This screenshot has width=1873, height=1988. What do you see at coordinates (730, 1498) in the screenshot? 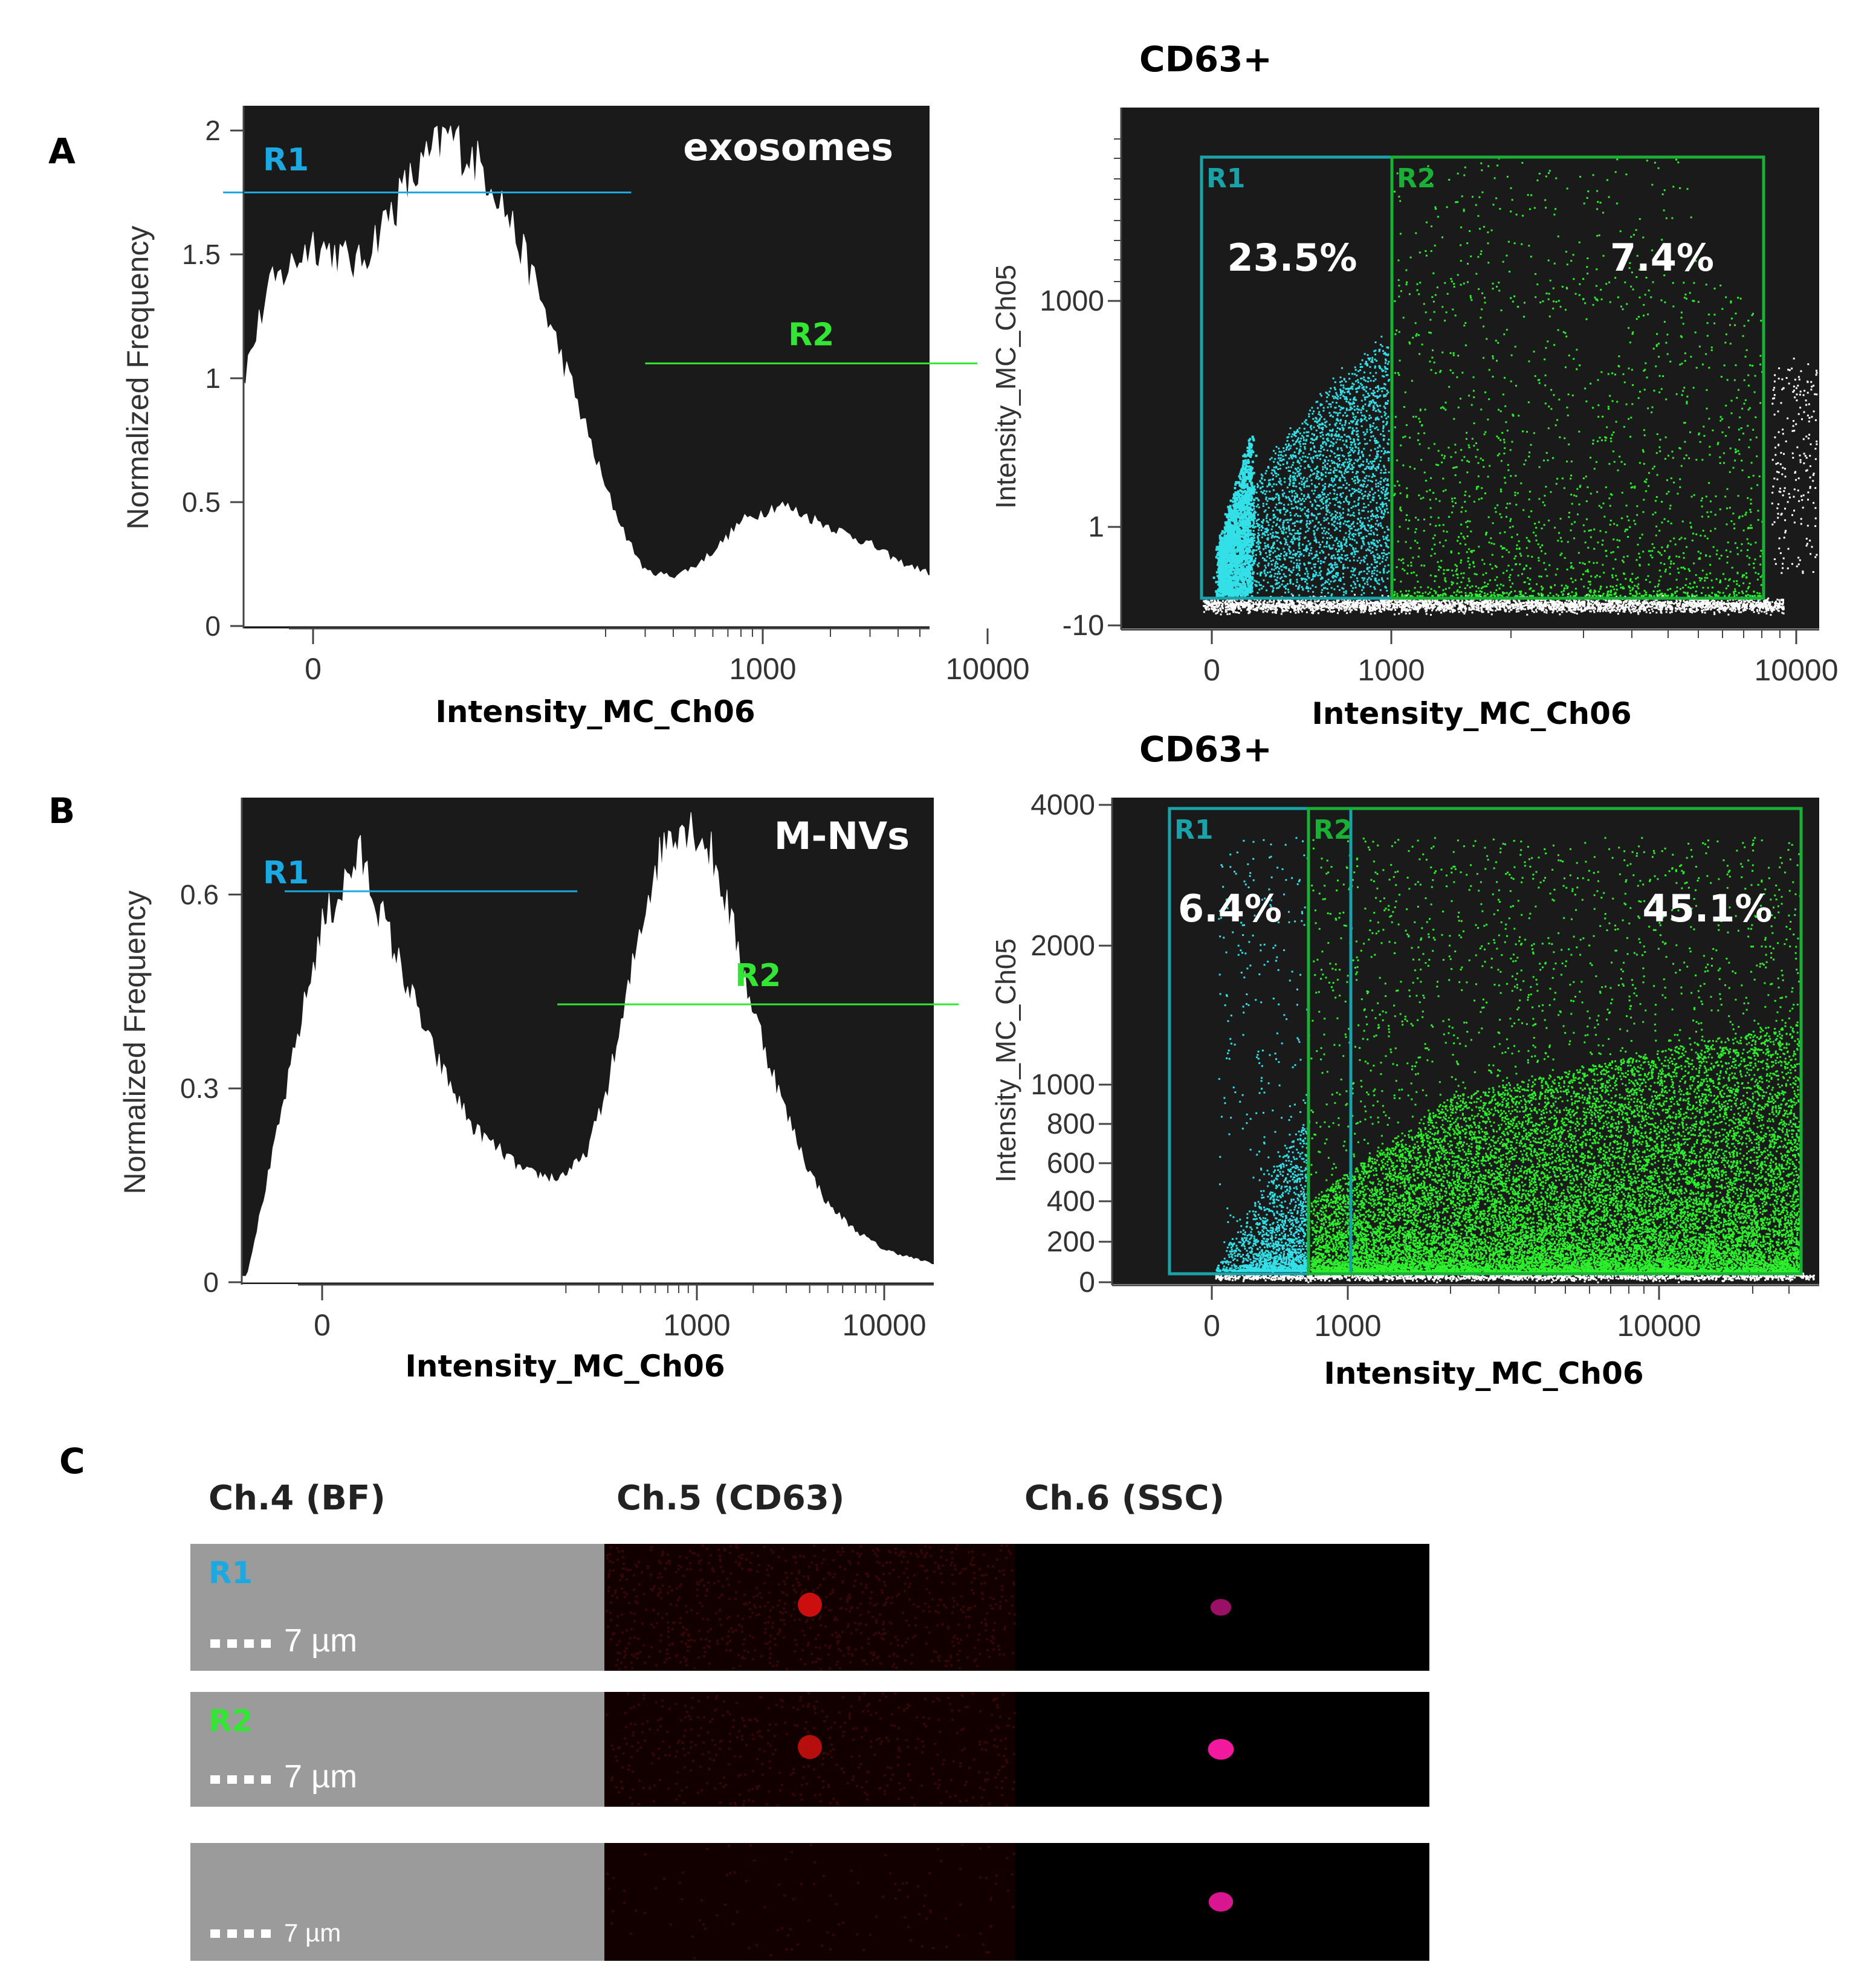
I see `column-header-cd63: Ch.5 (CD63)` at bounding box center [730, 1498].